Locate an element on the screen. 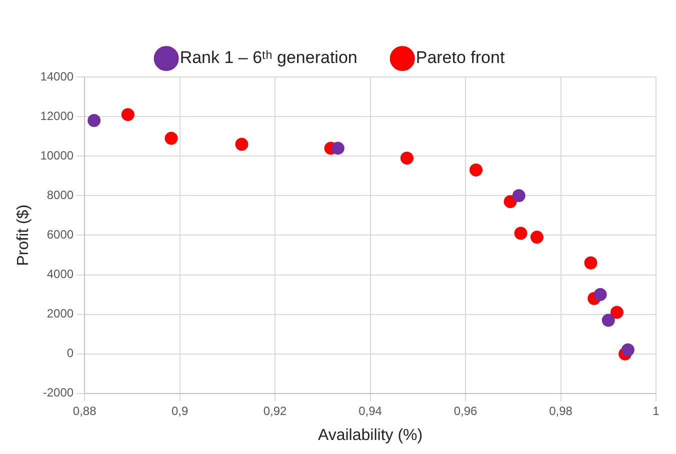 This screenshot has width=676, height=454. x-tick-label: 0,9 is located at coordinates (179, 411).